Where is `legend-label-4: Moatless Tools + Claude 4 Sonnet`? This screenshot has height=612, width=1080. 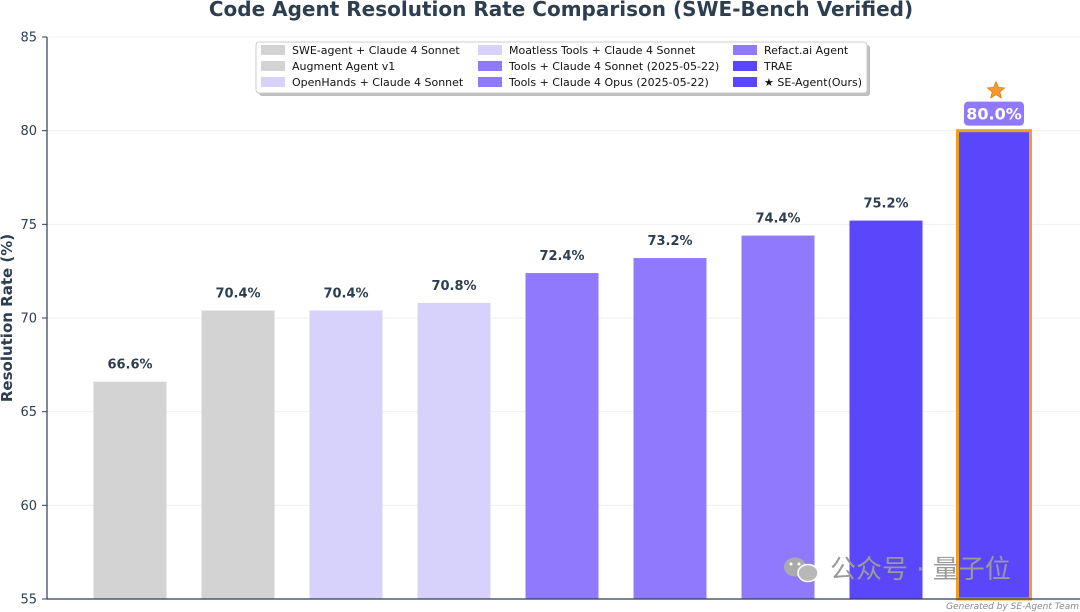 legend-label-4: Moatless Tools + Claude 4 Sonnet is located at coordinates (602, 50).